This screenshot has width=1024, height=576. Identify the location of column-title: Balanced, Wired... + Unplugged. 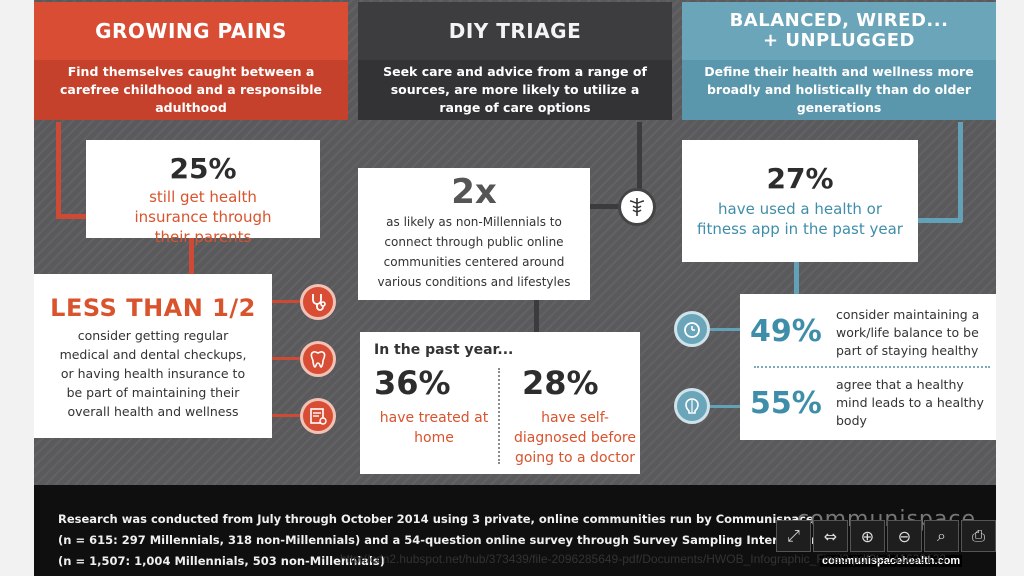
(839, 31).